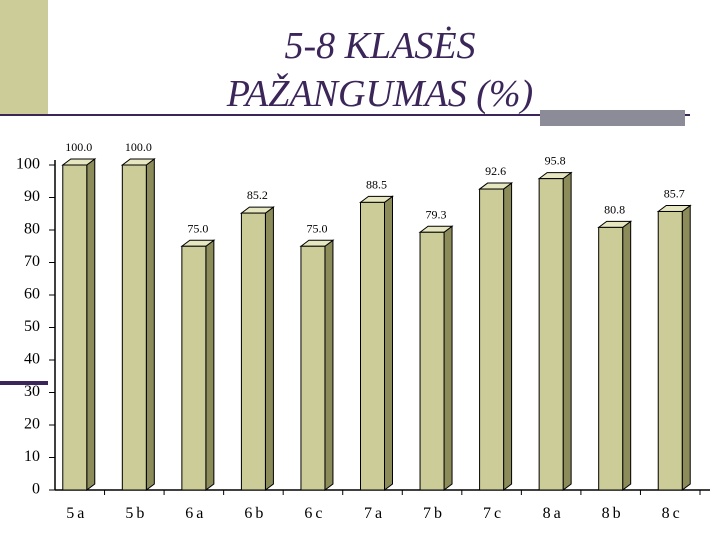  Describe the element at coordinates (374, 513) in the screenshot. I see `x-tick-label: 7a` at that location.